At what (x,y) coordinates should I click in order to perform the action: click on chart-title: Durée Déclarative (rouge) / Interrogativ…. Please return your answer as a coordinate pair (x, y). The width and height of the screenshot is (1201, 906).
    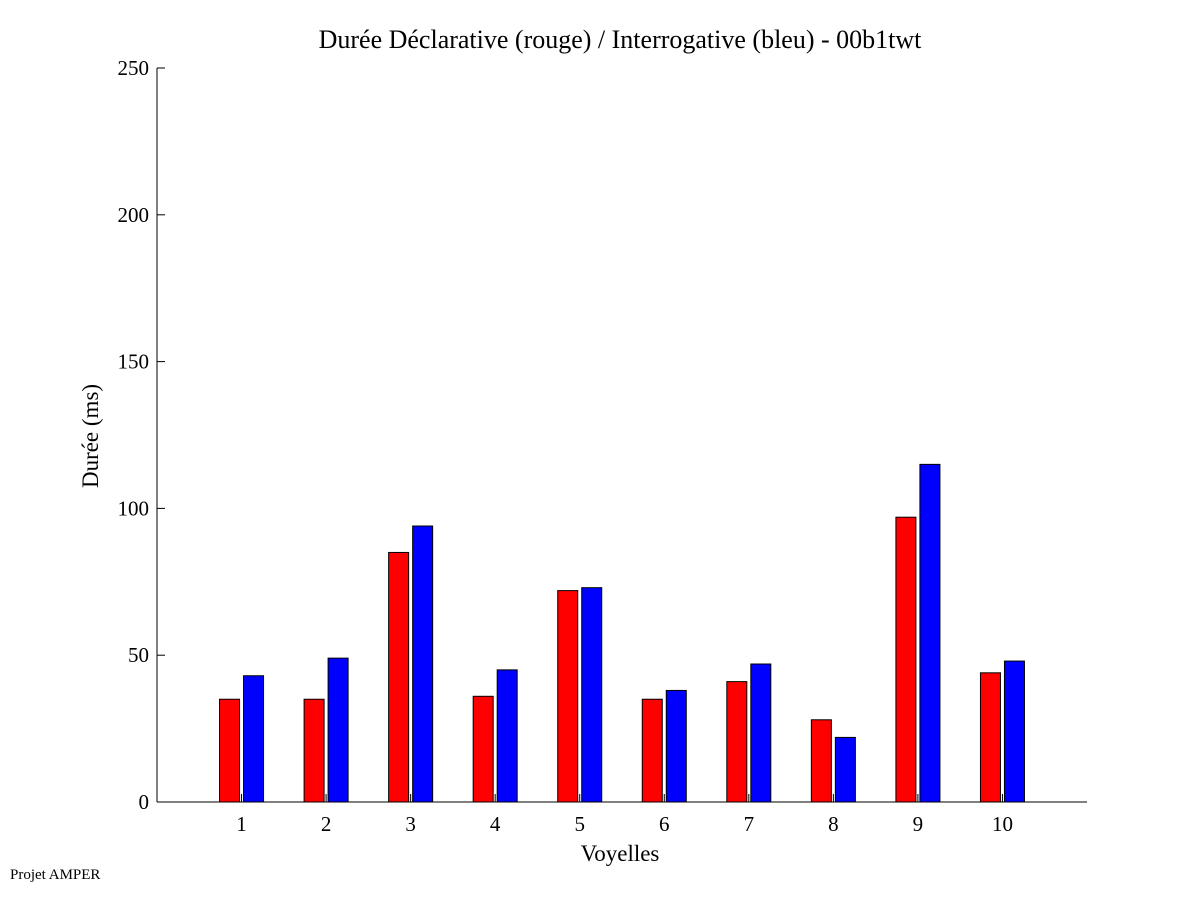
    Looking at the image, I should click on (621, 39).